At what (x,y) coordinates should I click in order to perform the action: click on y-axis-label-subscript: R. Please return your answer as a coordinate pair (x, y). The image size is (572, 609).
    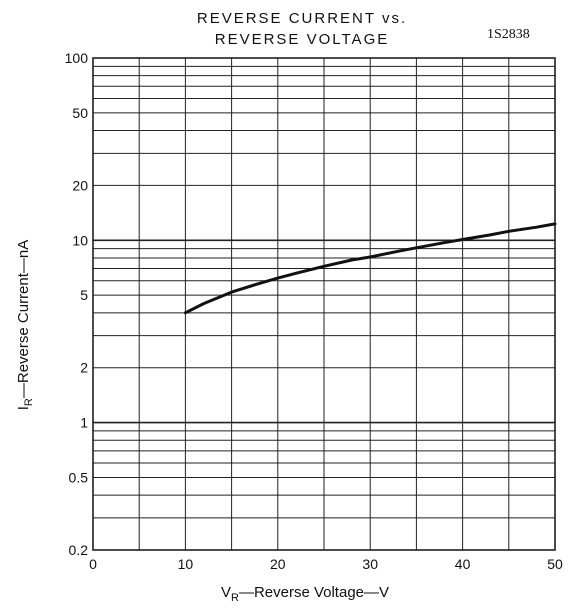
    Looking at the image, I should click on (29, 402).